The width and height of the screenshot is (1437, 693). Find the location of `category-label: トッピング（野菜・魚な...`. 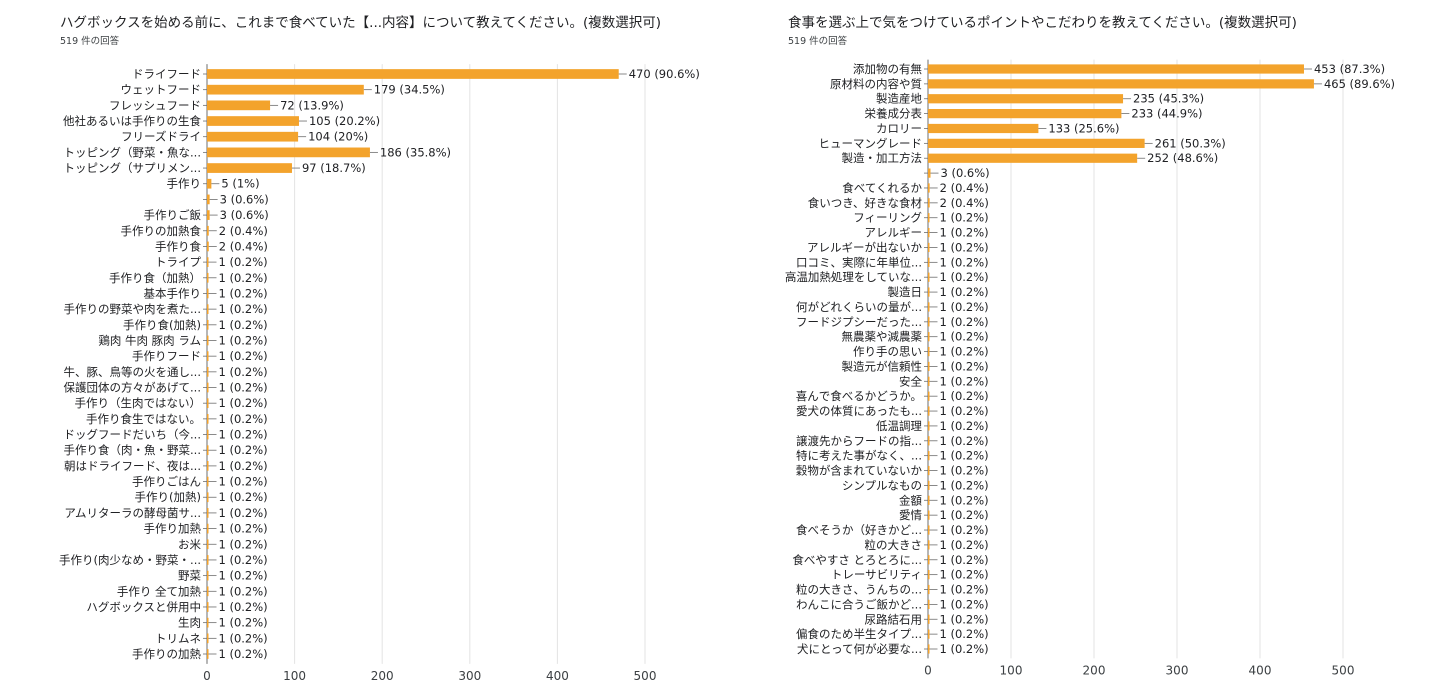

category-label: トッピング（野菜・魚な... is located at coordinates (132, 152).